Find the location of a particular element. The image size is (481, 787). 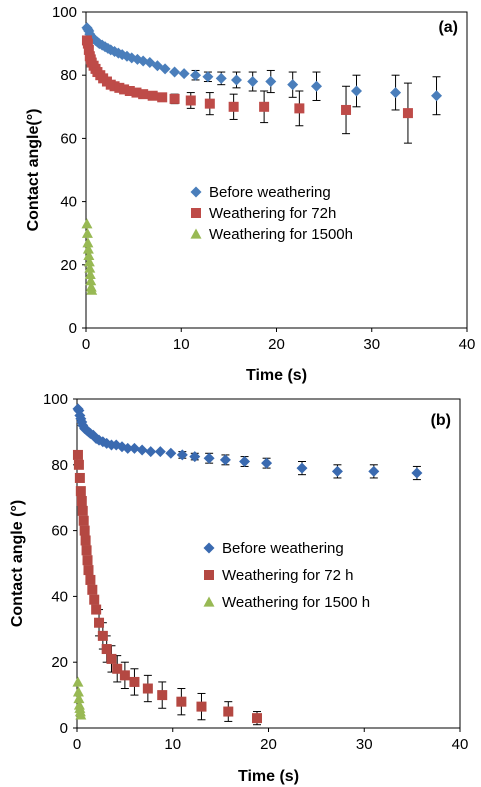

legend-entry-label: Weathering for 1500h is located at coordinates (281, 234).